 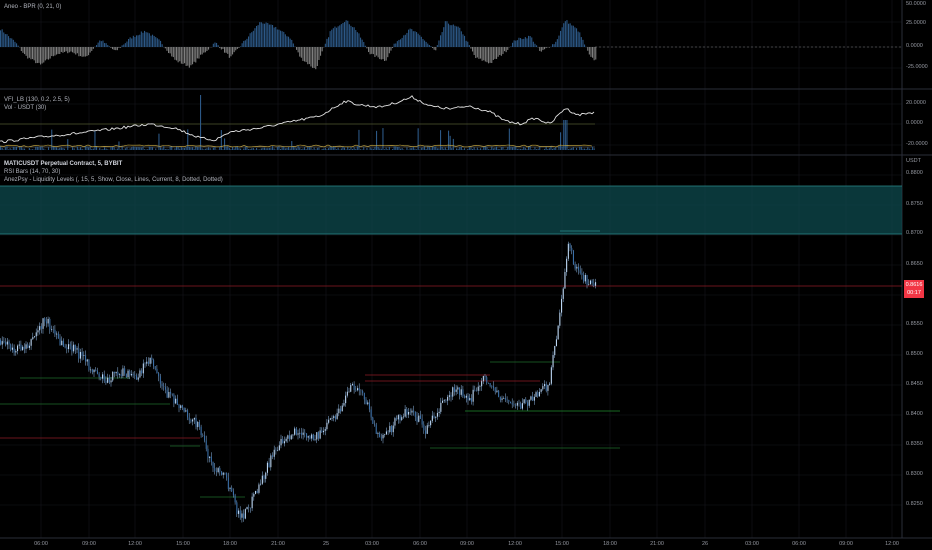 What do you see at coordinates (63, 164) in the screenshot?
I see `symbol-legend: MATICUSDT Perpetual Contract, 5, BYBIT` at bounding box center [63, 164].